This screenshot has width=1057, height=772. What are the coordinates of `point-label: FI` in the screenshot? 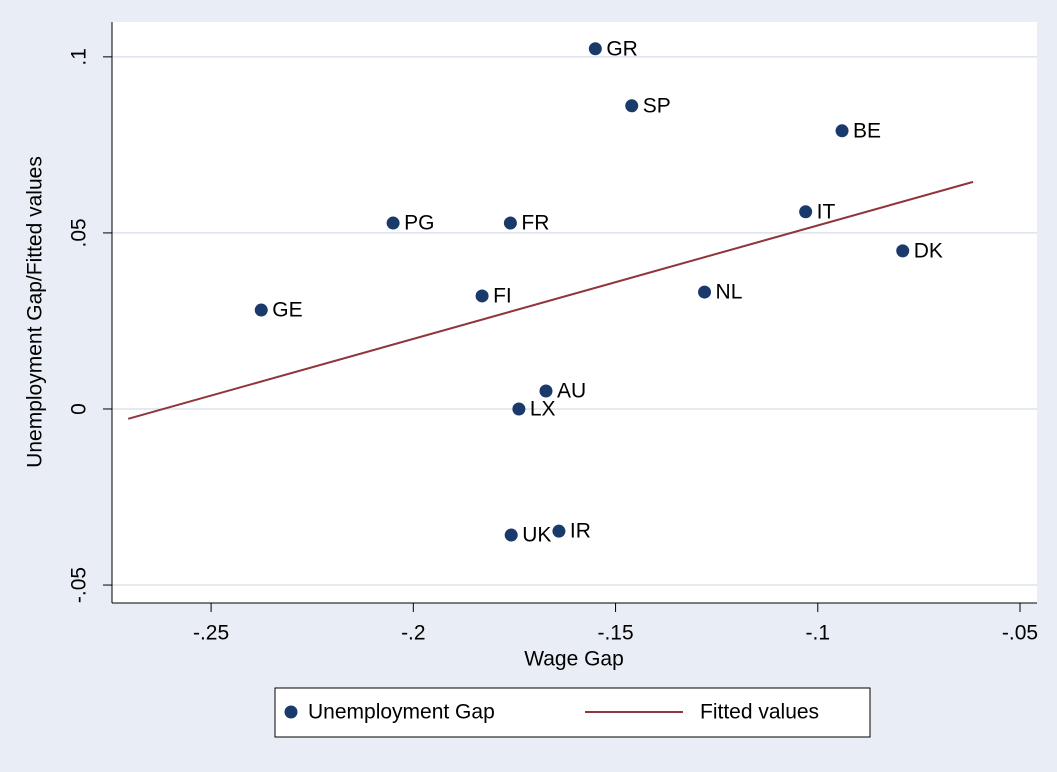 It's located at (502, 295).